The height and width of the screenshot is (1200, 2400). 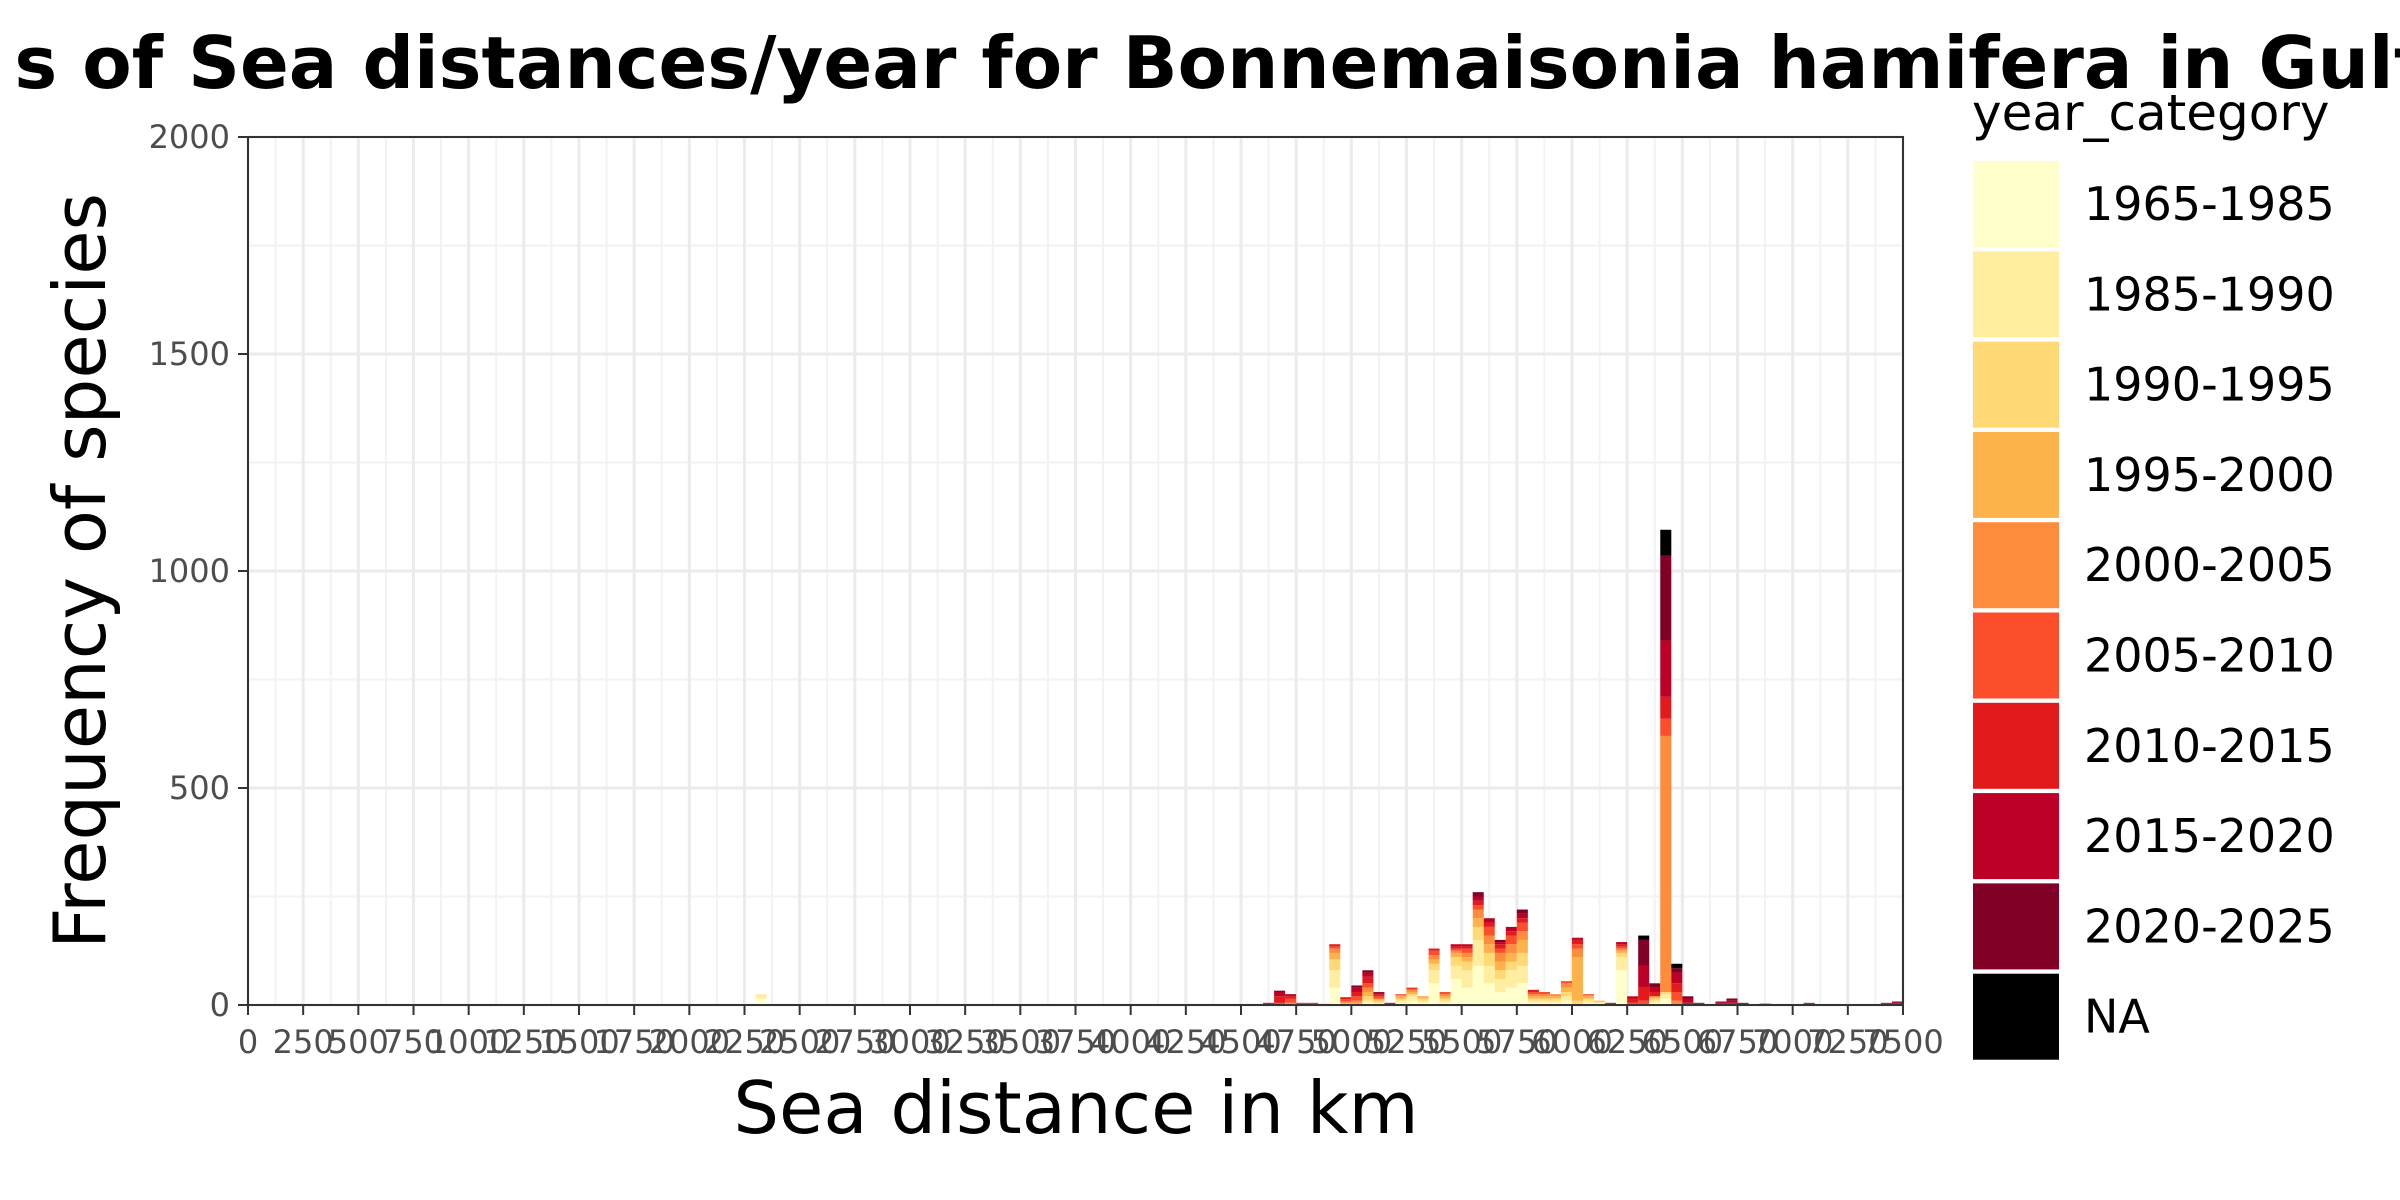 What do you see at coordinates (358, 1042) in the screenshot?
I see `x-tick-label: 500` at bounding box center [358, 1042].